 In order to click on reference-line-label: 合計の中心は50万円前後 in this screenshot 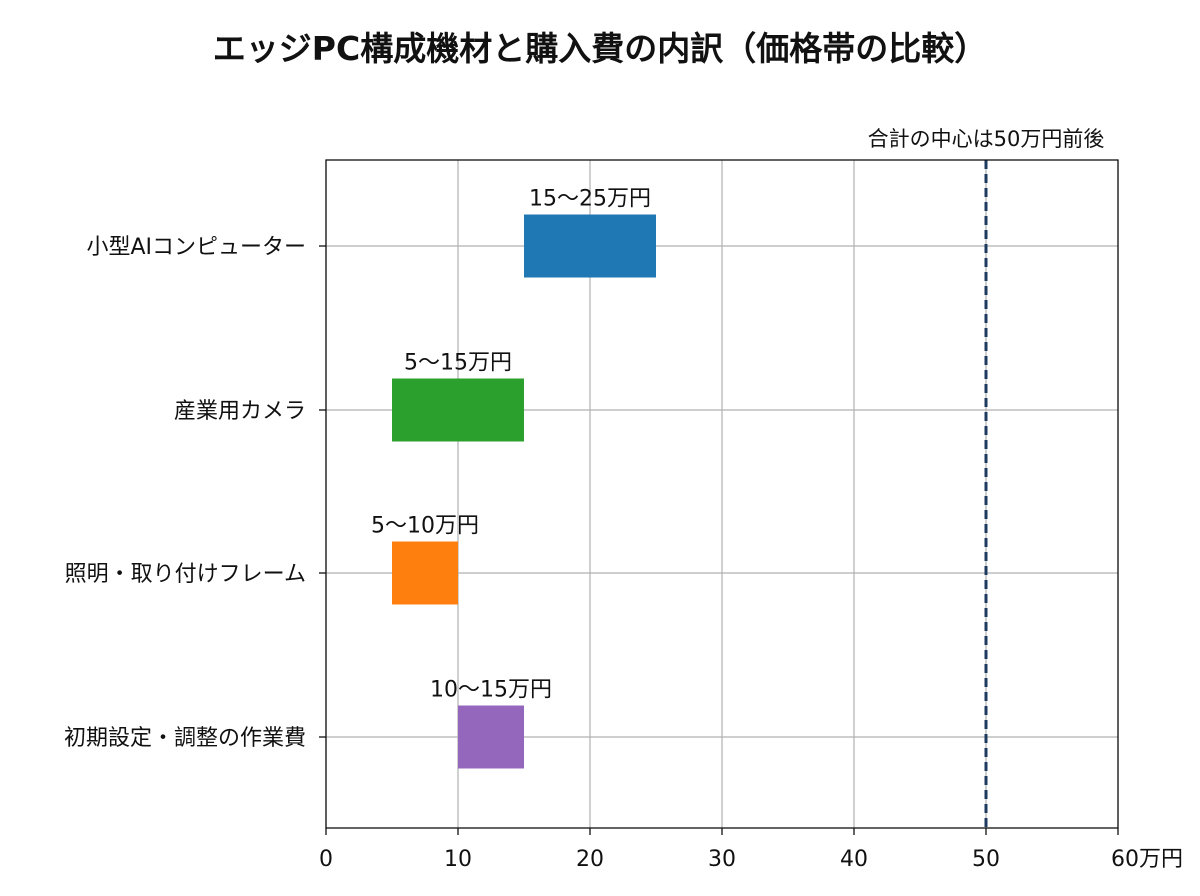, I will do `click(986, 139)`.